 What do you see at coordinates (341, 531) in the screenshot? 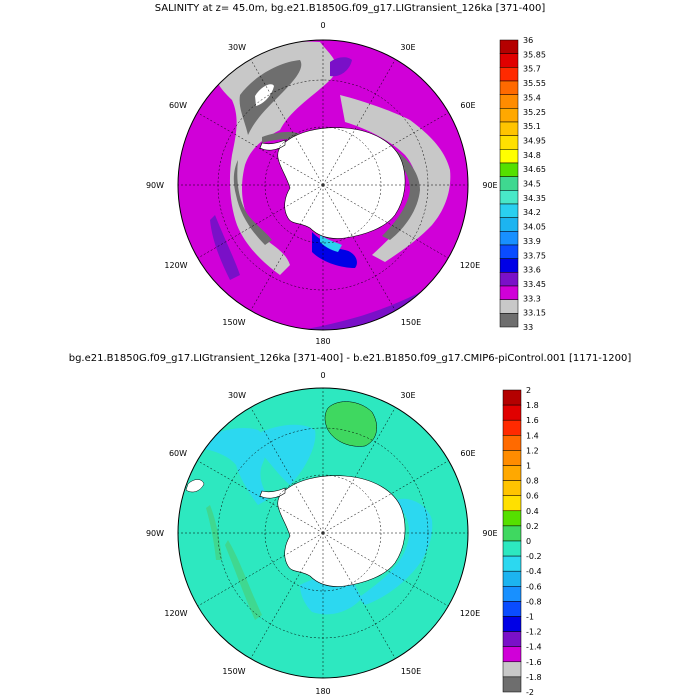
I see `bottom-antarctica-land` at bounding box center [341, 531].